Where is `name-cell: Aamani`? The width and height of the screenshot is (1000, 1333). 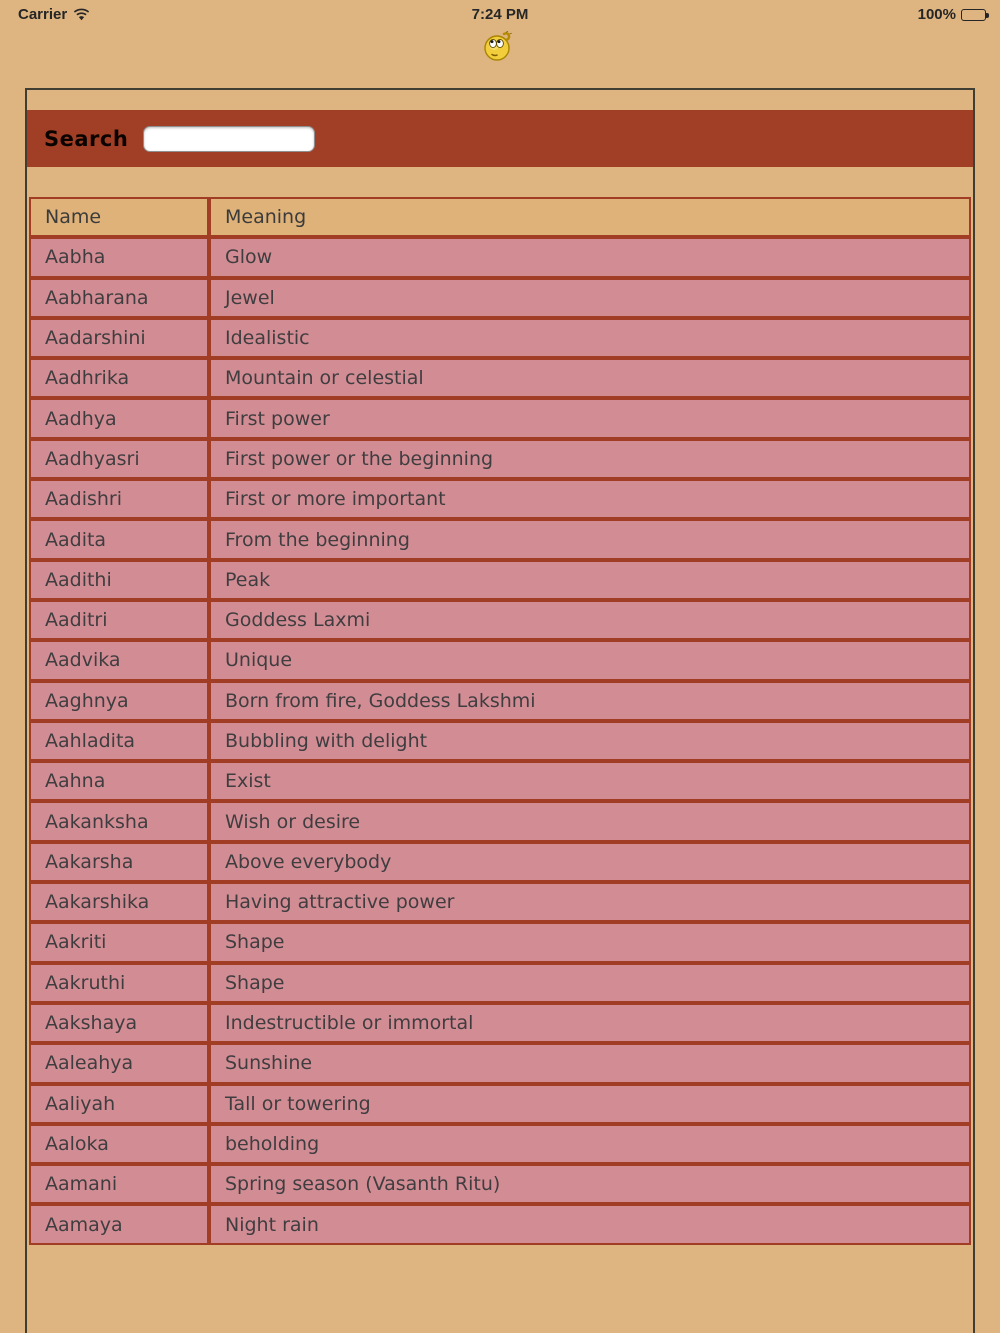
name-cell: Aamani is located at coordinates (119, 1184).